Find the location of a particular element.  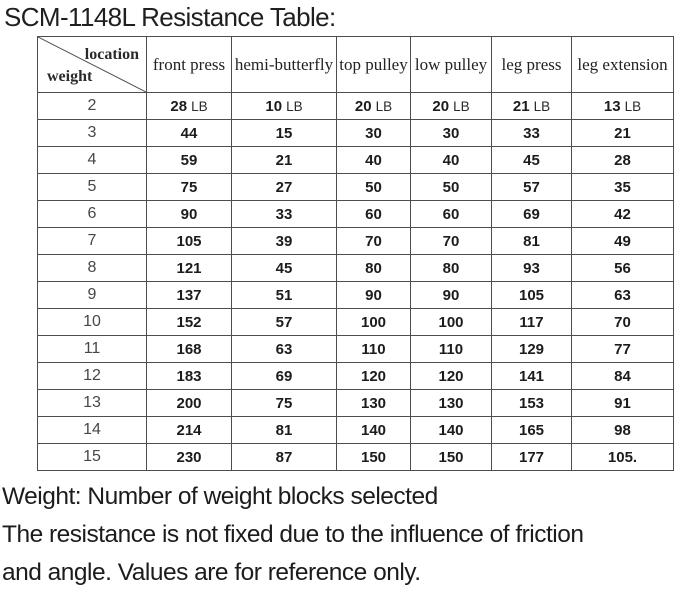

resistance-value: 49 is located at coordinates (622, 241).